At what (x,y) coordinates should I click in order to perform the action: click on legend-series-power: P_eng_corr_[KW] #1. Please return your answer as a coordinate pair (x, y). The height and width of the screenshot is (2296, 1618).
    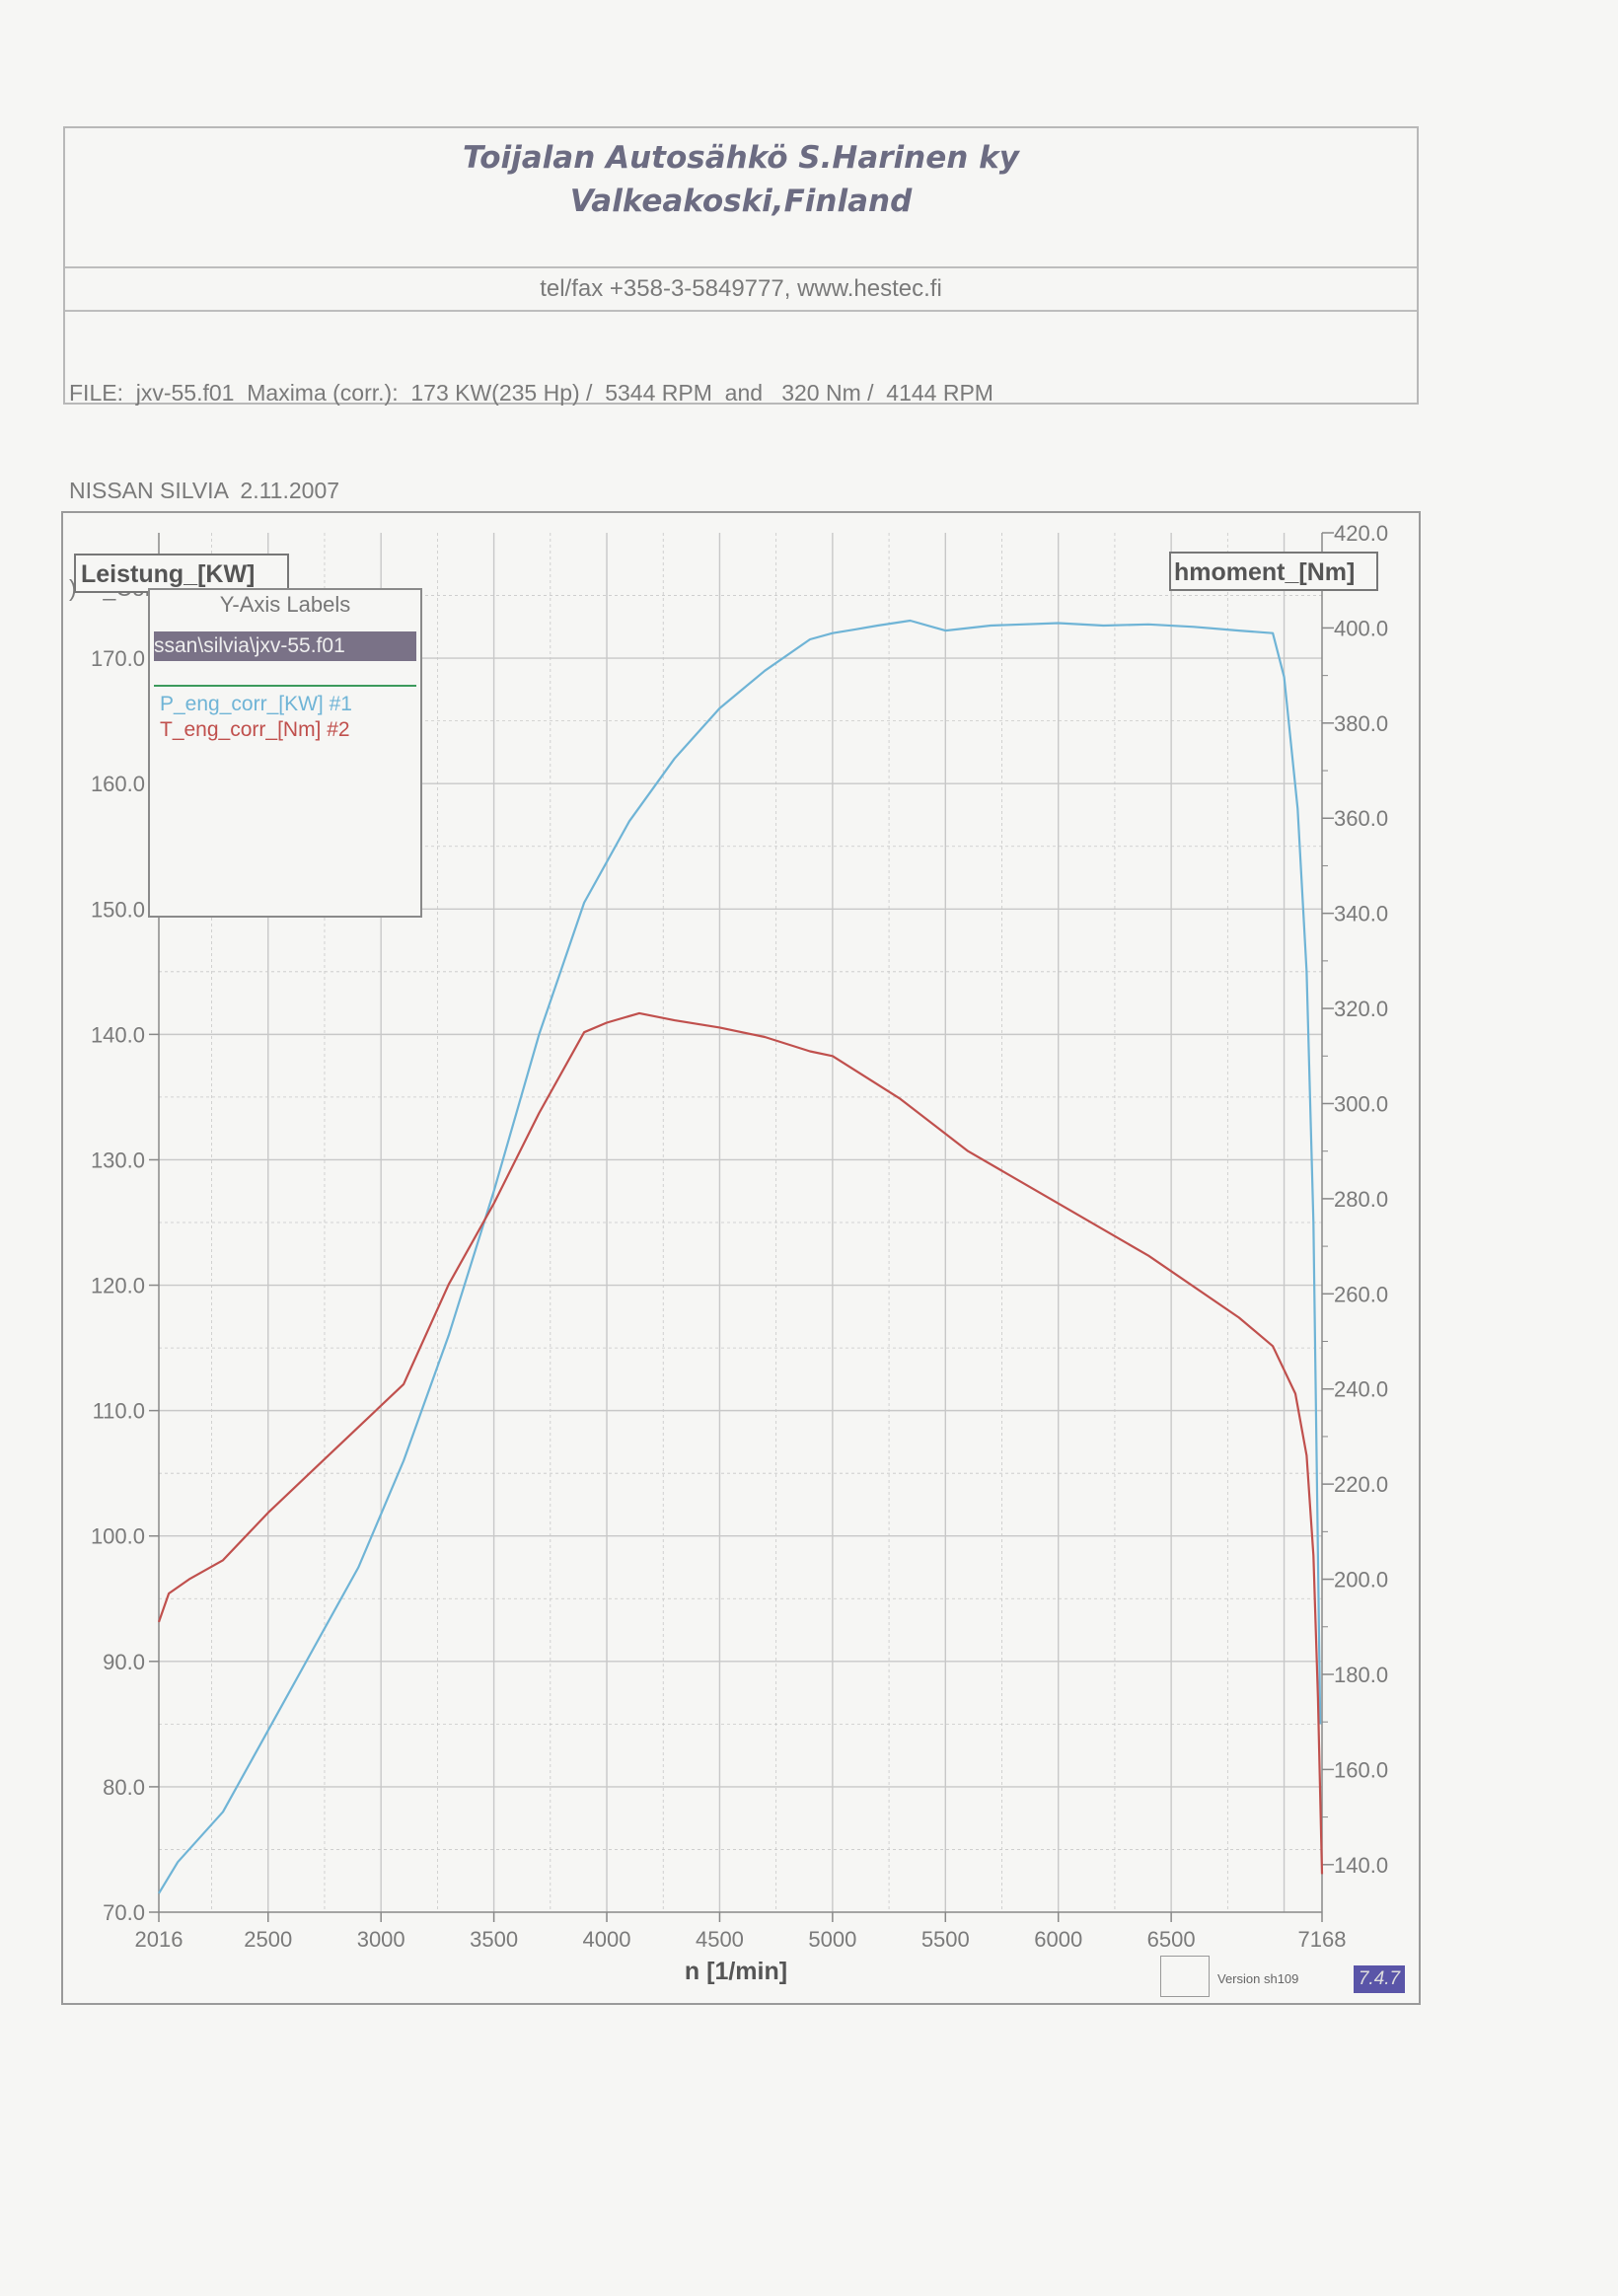
    Looking at the image, I should click on (256, 704).